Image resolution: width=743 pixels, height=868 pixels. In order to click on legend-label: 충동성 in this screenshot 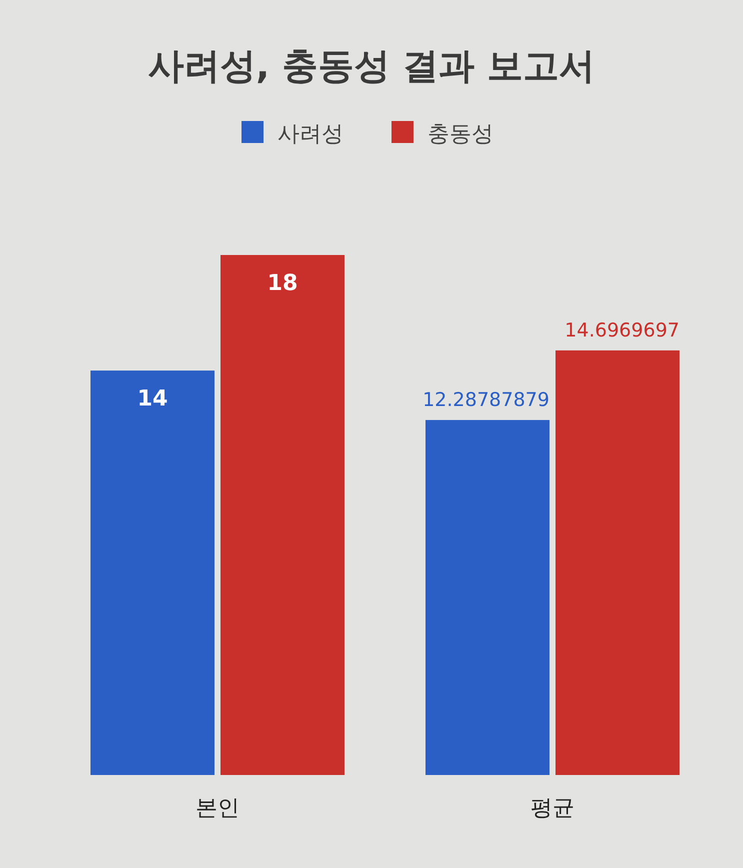, I will do `click(461, 134)`.